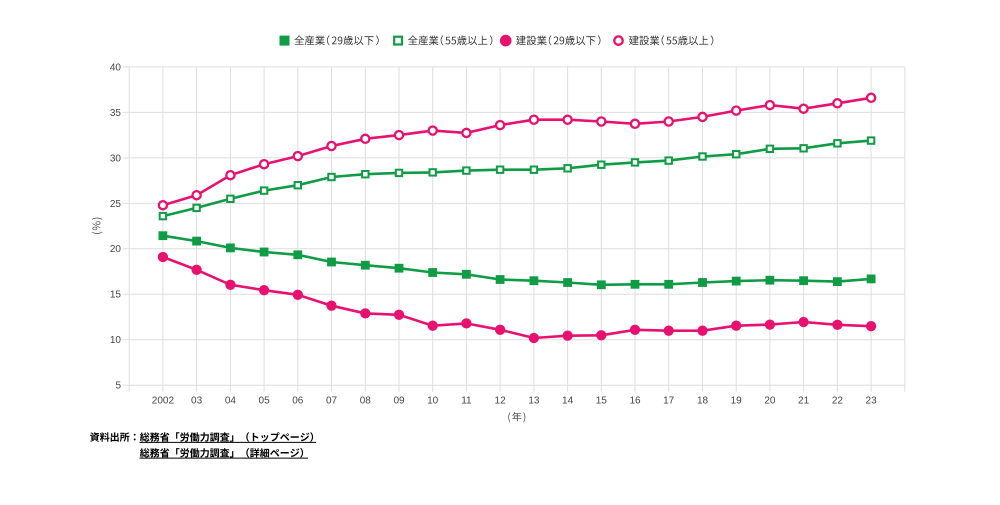  What do you see at coordinates (804, 401) in the screenshot?
I see `svg-text: 21` at bounding box center [804, 401].